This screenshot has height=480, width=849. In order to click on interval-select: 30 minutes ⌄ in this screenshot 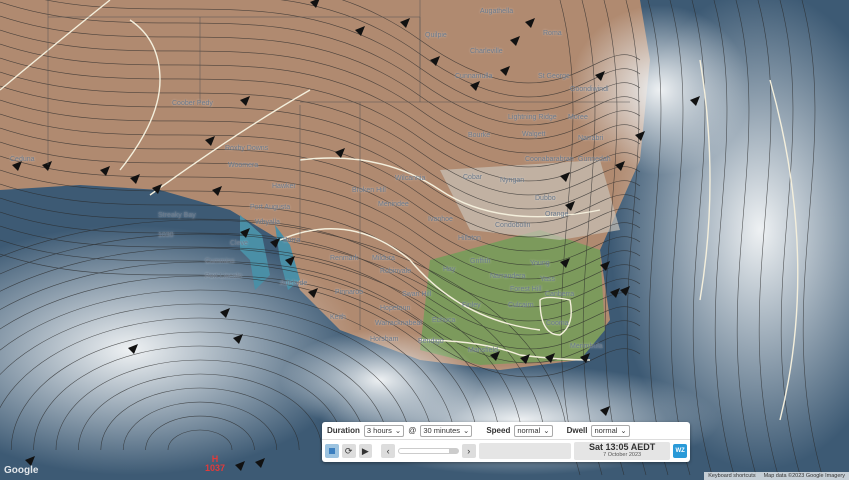, I will do `click(446, 430)`.